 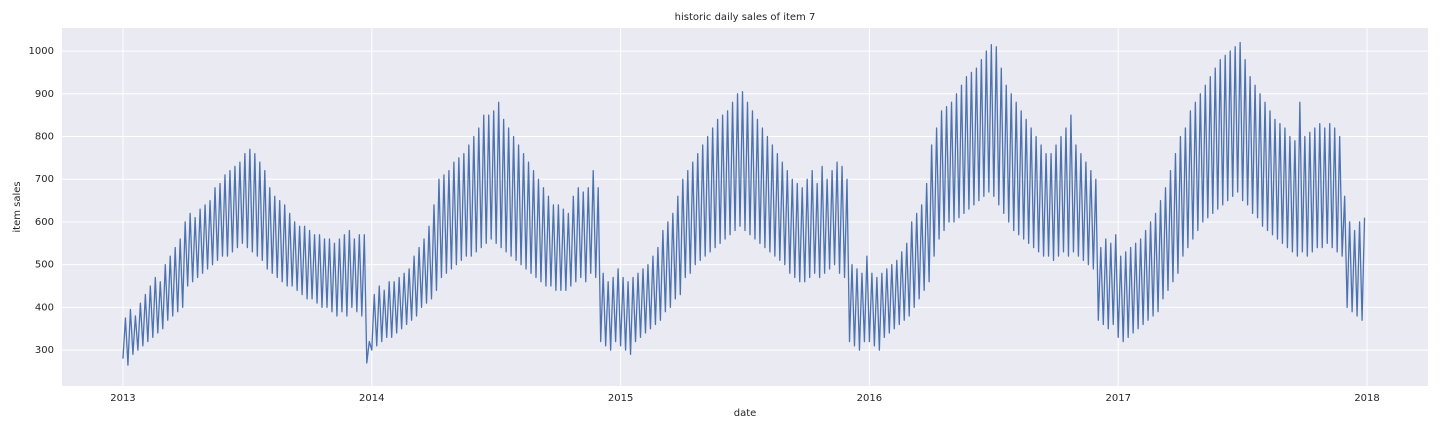 I want to click on chart-title: historic daily sales of item 7, so click(x=745, y=17).